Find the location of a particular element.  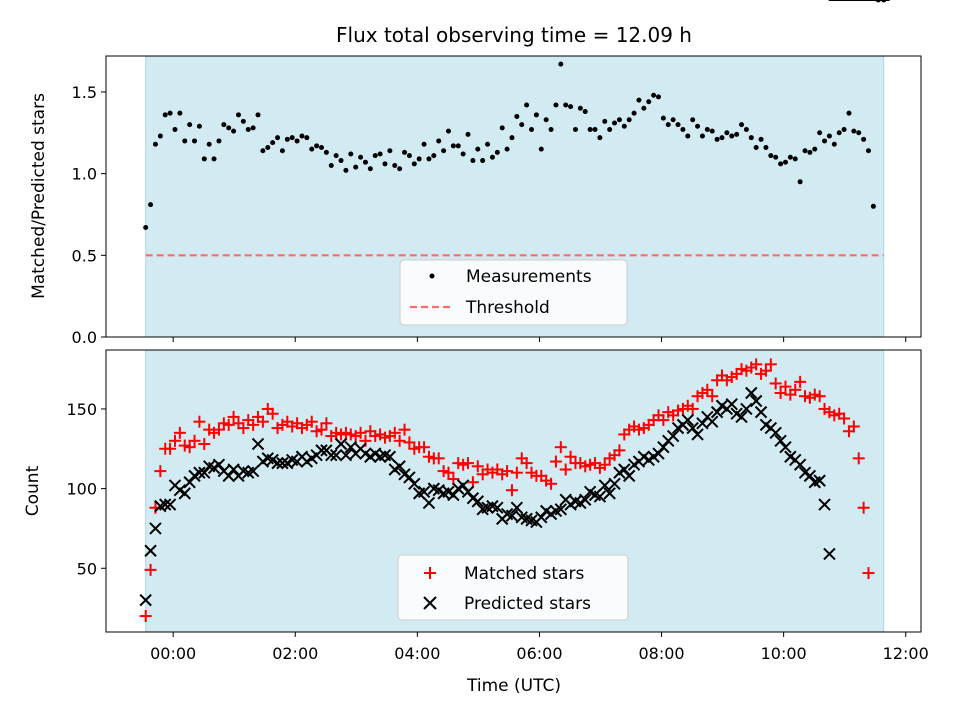

legend-measurements-label: Measurements is located at coordinates (529, 277).